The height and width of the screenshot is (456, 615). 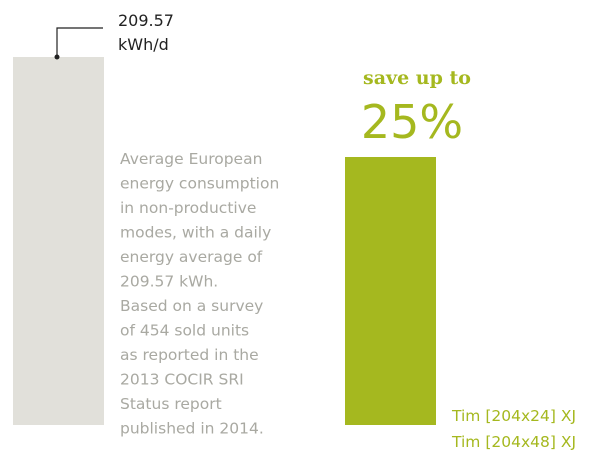 I want to click on description-line: Based on a survey, so click(x=191, y=306).